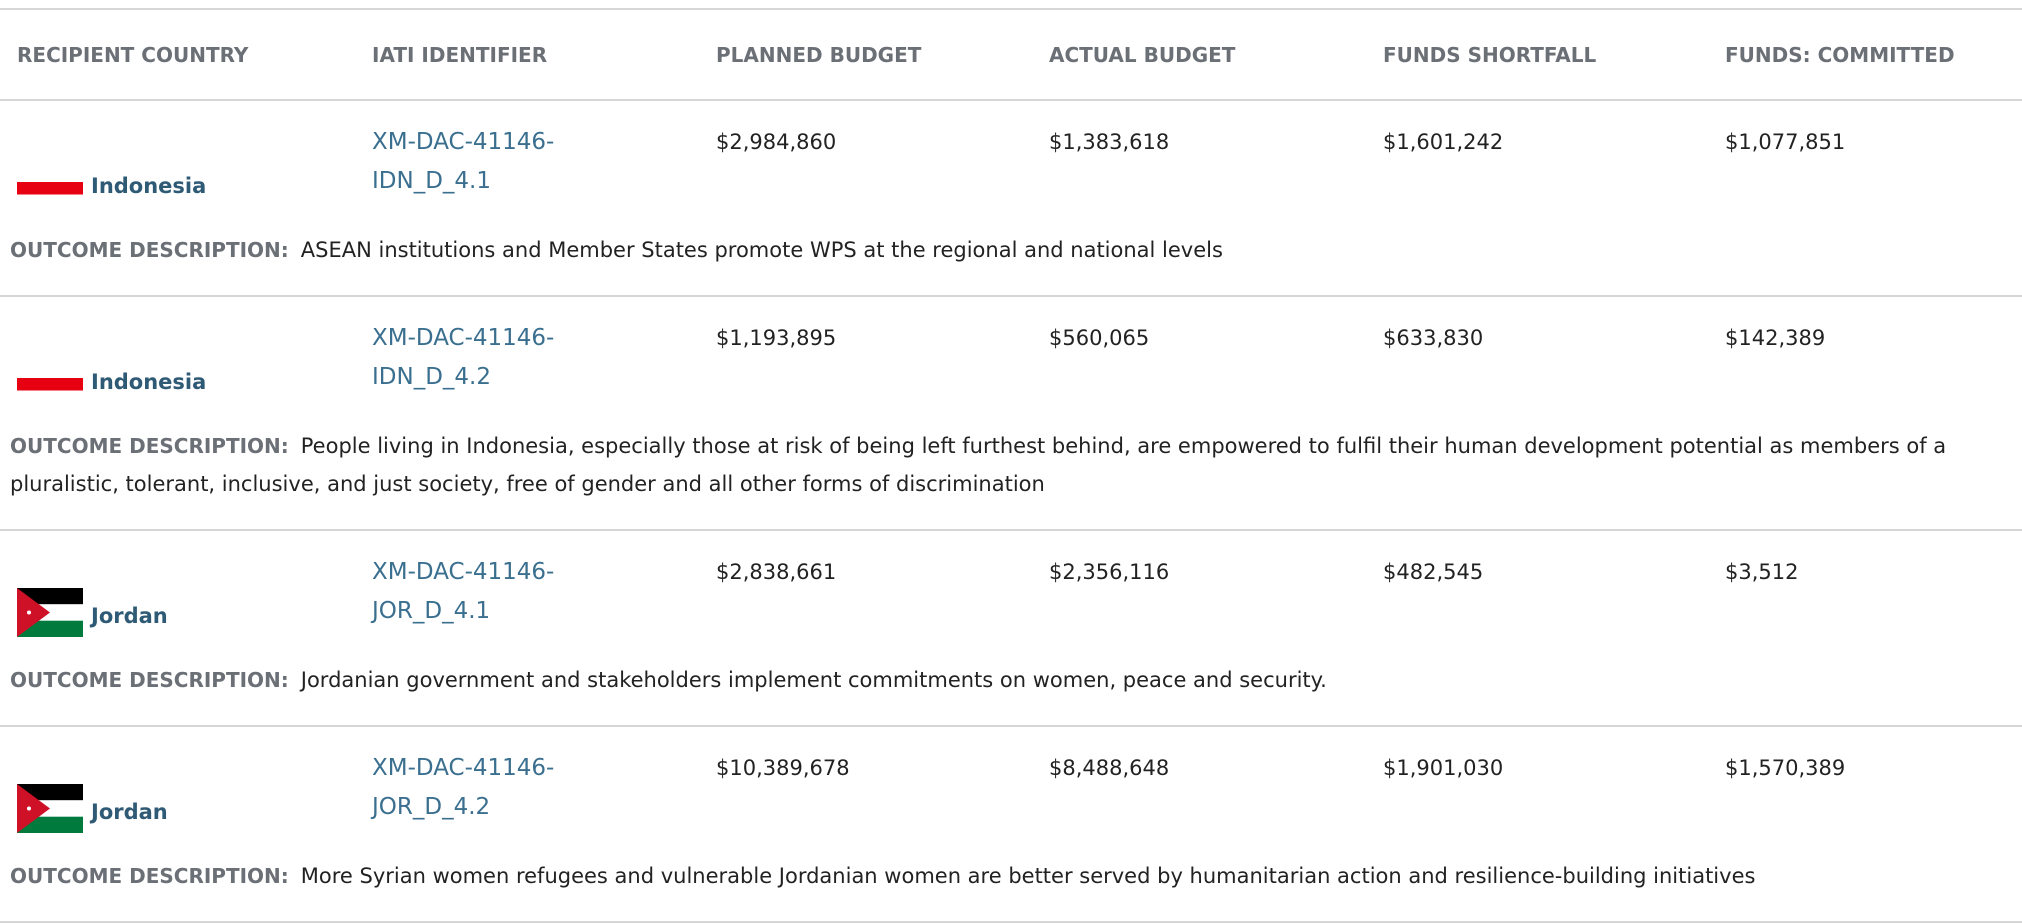  What do you see at coordinates (1443, 768) in the screenshot?
I see `shortfall-budget: $1,901,030` at bounding box center [1443, 768].